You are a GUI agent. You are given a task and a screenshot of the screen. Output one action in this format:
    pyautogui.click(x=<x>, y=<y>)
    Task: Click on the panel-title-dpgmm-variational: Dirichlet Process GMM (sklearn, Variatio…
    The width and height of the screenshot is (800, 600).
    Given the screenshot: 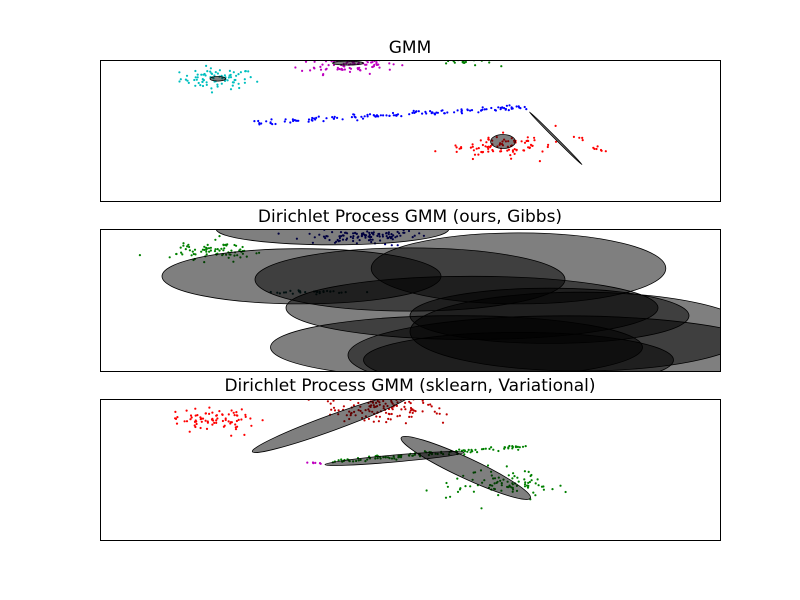 What is the action you would take?
    pyautogui.click(x=409, y=386)
    